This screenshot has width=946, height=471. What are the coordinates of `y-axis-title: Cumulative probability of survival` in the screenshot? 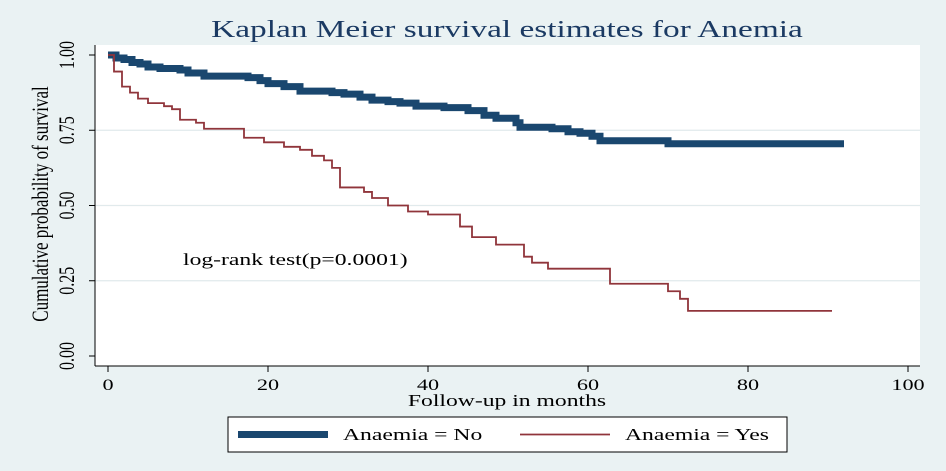 It's located at (40, 204).